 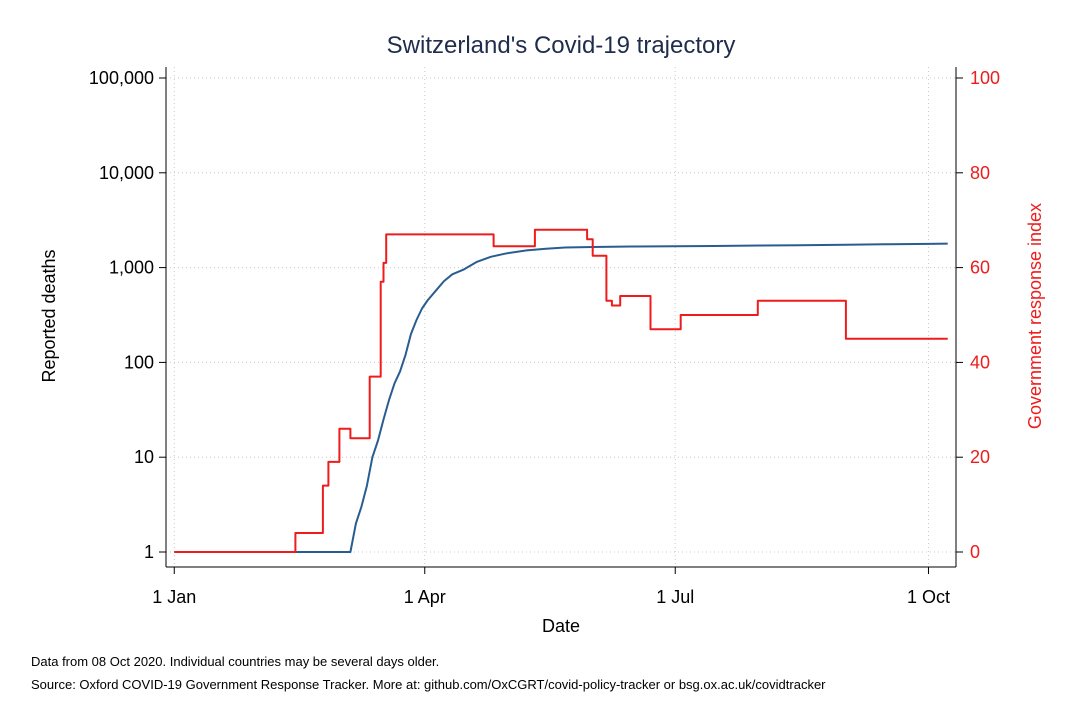 What do you see at coordinates (561, 626) in the screenshot?
I see `x-axis-label: Date` at bounding box center [561, 626].